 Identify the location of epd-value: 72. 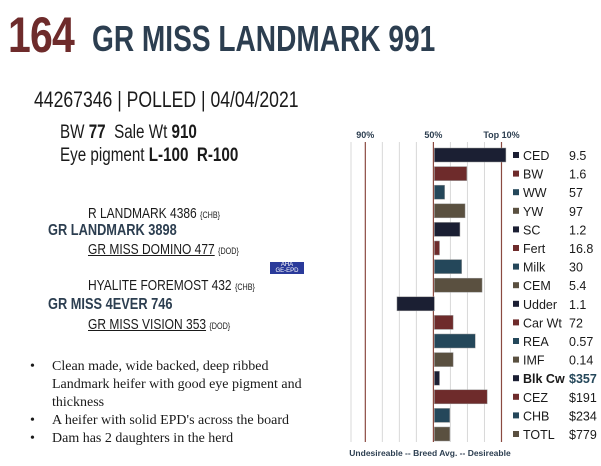
(576, 323).